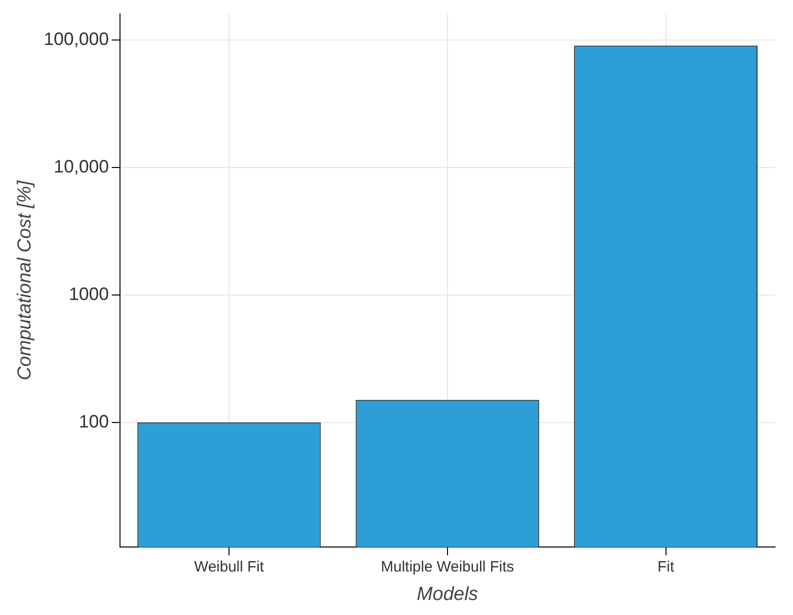  What do you see at coordinates (81, 166) in the screenshot?
I see `y-tick-label: 10,000` at bounding box center [81, 166].